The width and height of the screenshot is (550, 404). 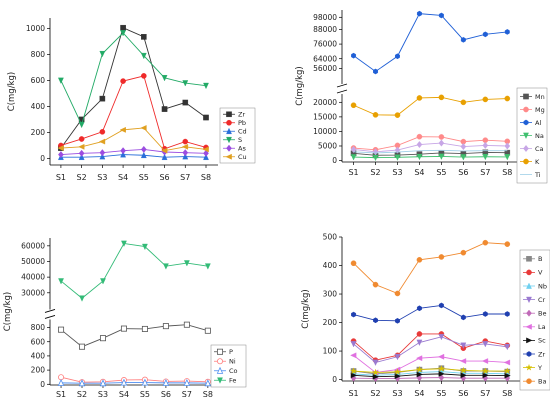 I want to click on x-tick-label: S4, so click(x=419, y=172).